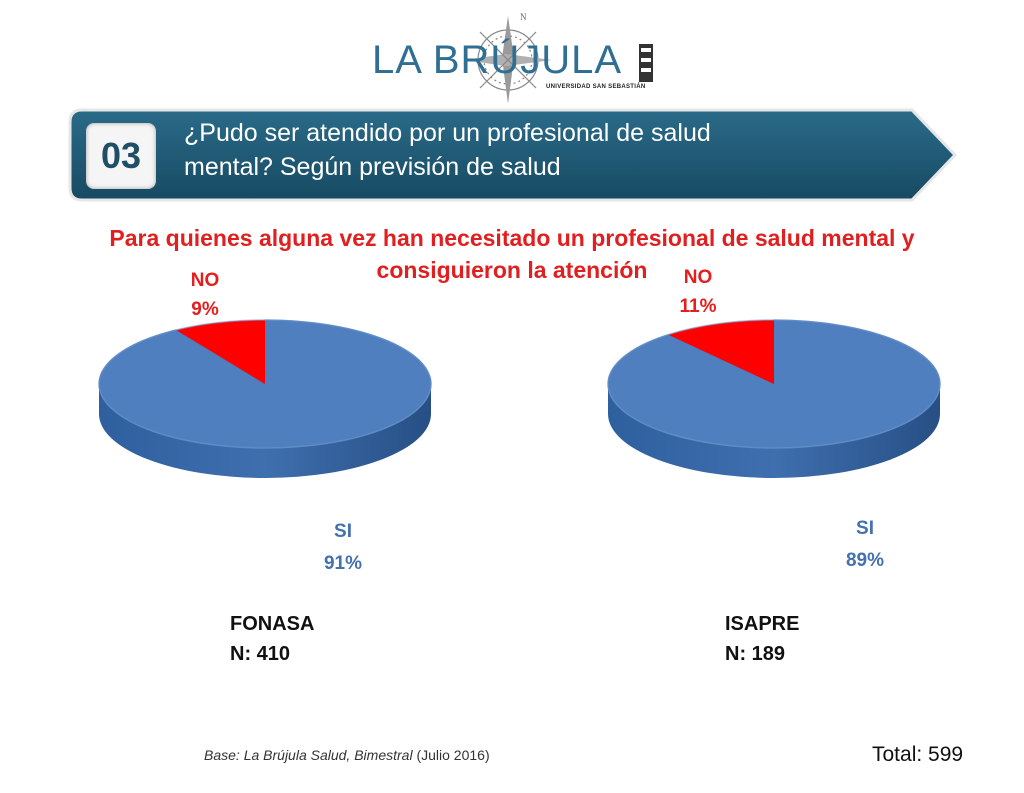 The image size is (1024, 793). I want to click on fonasa-si-value: 91%, so click(343, 563).